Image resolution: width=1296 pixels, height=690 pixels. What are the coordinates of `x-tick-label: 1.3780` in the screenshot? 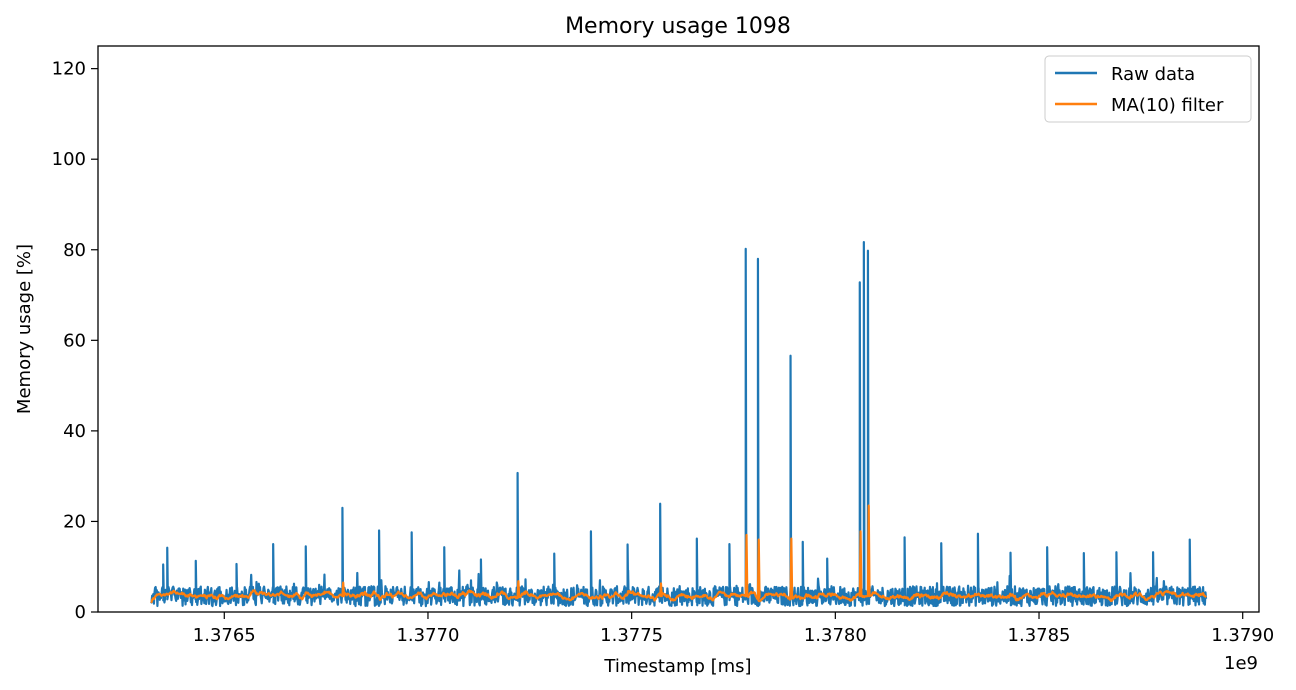 It's located at (835, 635).